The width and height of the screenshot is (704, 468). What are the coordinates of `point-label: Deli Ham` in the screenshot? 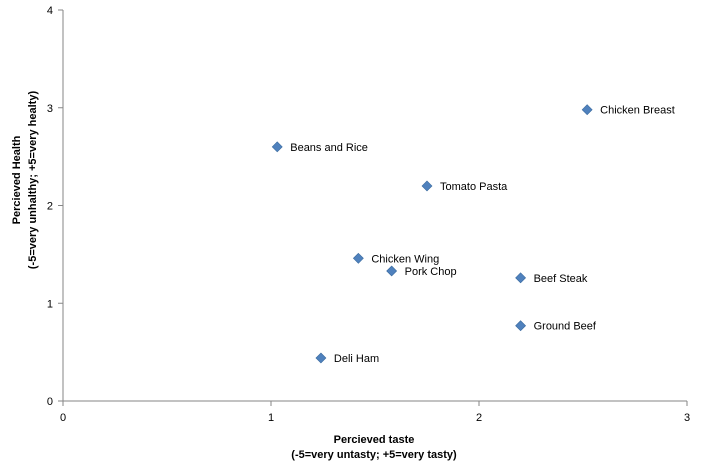 It's located at (356, 359).